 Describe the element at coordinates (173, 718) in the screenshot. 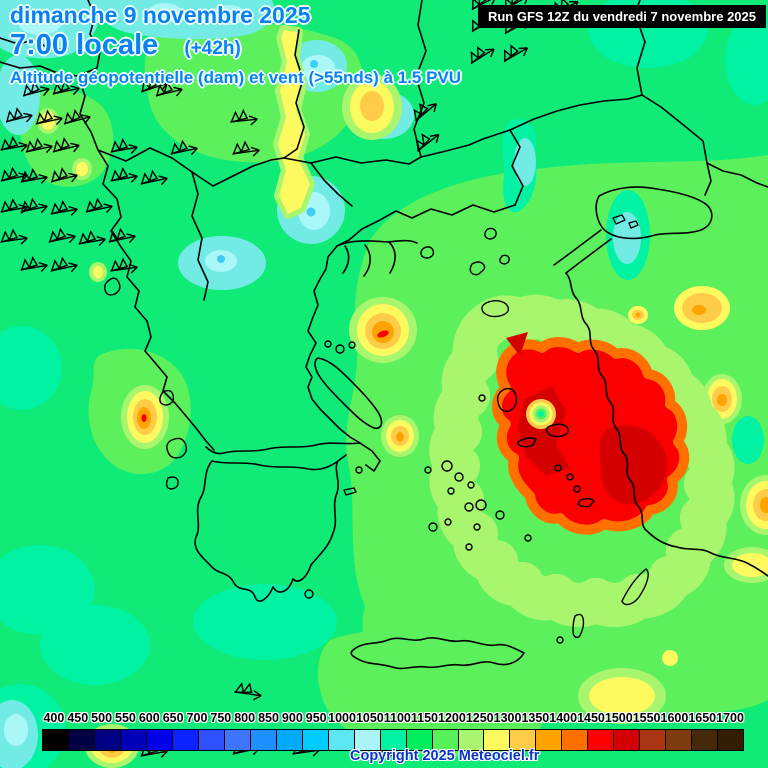

I see `legend-value: 650` at that location.